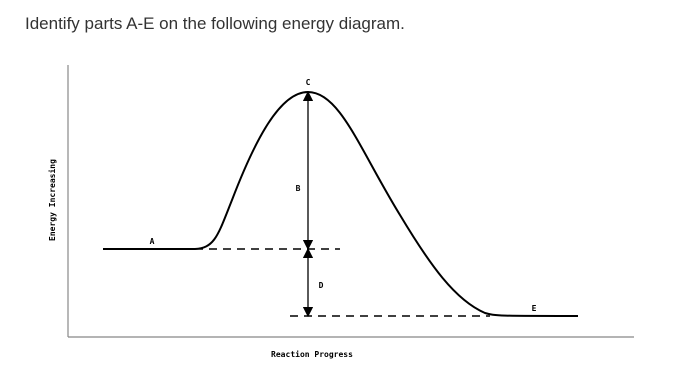  Describe the element at coordinates (52, 200) in the screenshot. I see `y-axis-label: Energy Increasing` at that location.